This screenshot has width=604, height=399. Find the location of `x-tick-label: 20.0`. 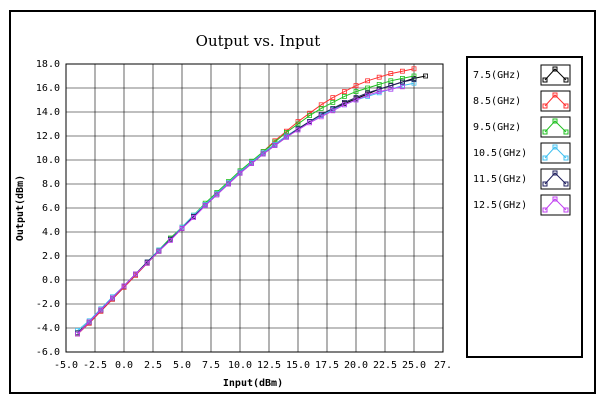

x-tick-label: 20.0 is located at coordinates (356, 365).